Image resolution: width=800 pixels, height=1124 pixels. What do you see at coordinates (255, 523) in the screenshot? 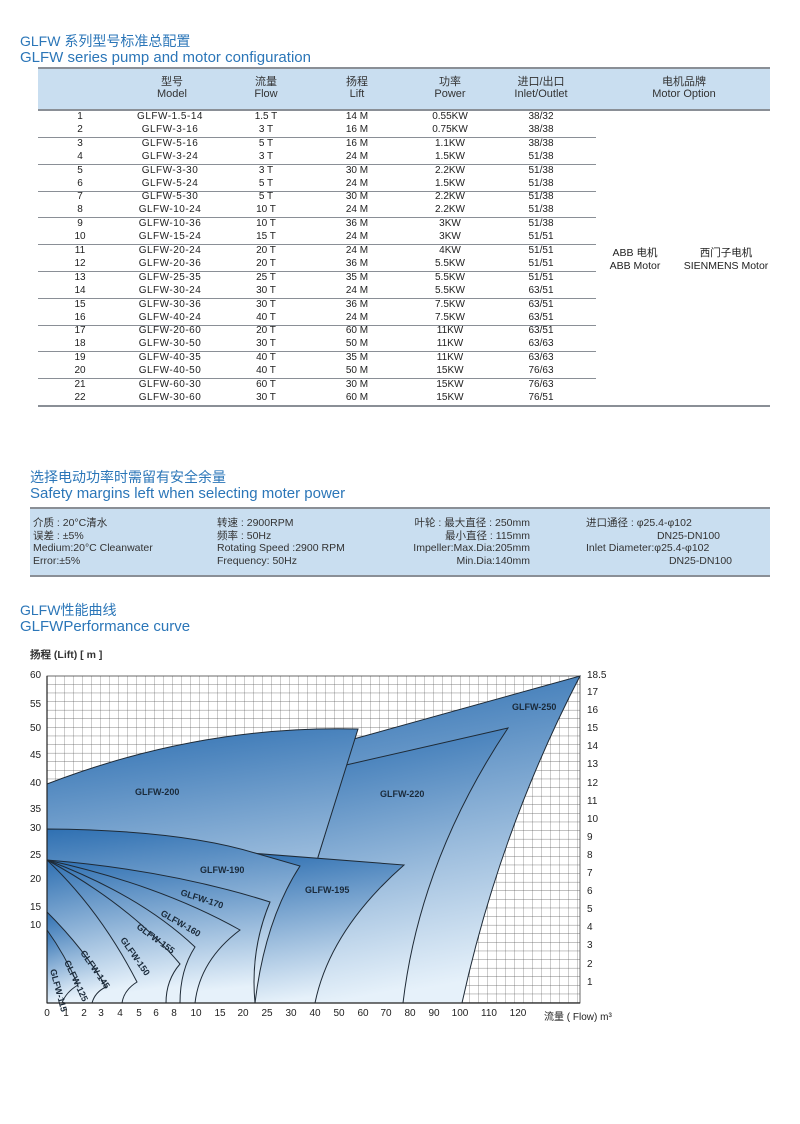
I see `spec-line: 转速 : 2900RPM` at bounding box center [255, 523].